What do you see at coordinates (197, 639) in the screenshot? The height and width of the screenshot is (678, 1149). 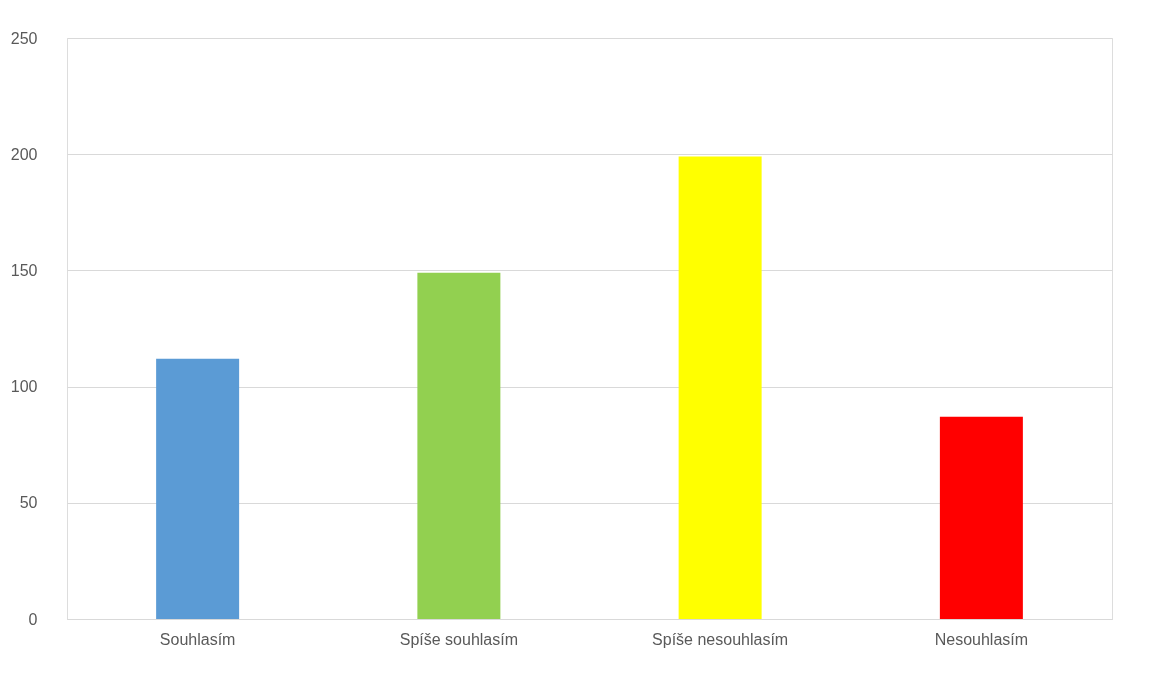 I see `x-tick-label: Souhlasím` at bounding box center [197, 639].